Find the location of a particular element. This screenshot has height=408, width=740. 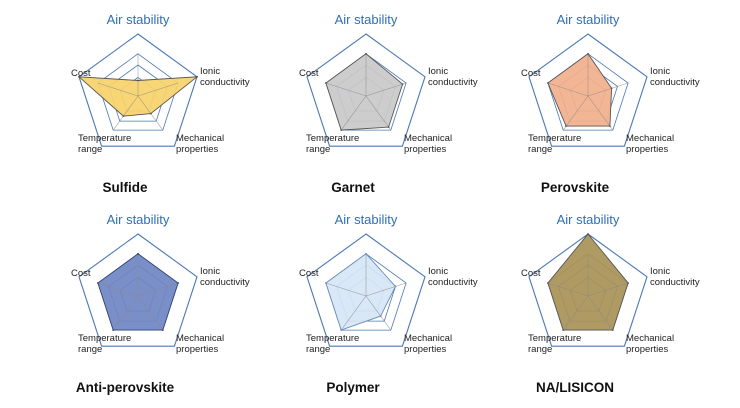

chart-title-perovskite: Perovskite is located at coordinates (575, 187).